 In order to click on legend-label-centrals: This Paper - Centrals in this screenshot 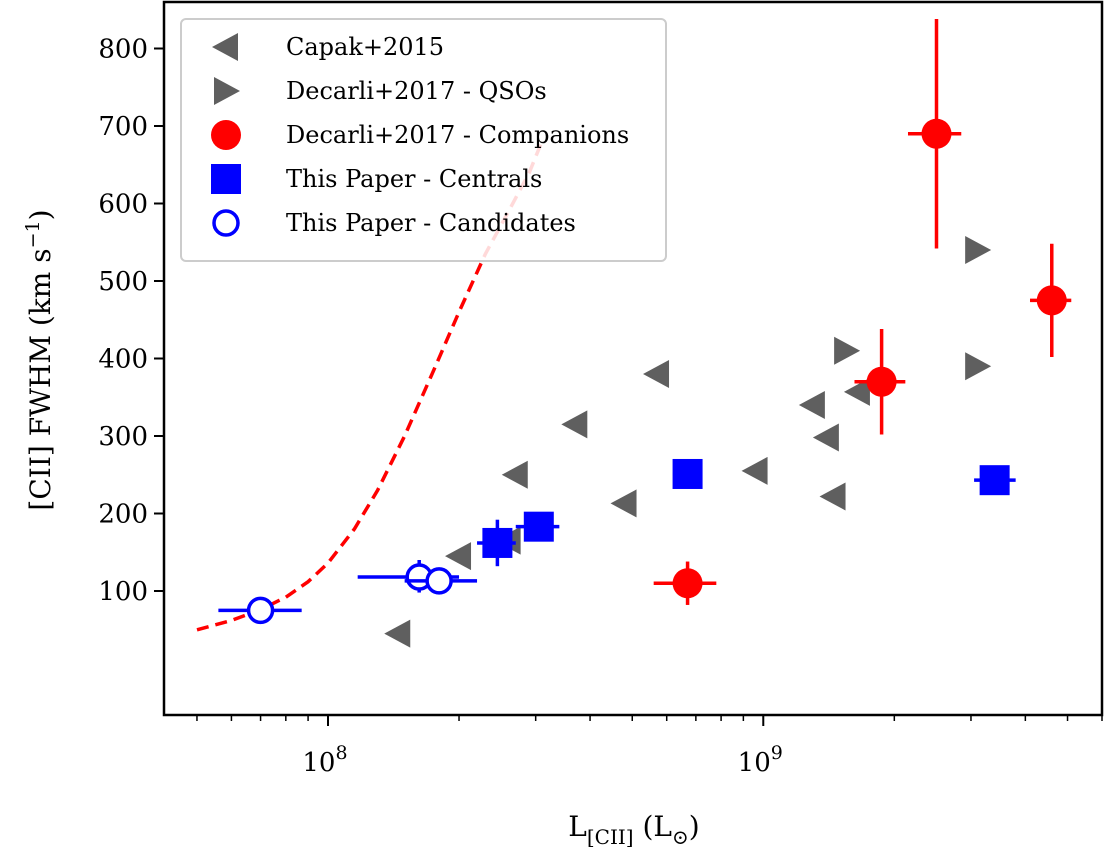, I will do `click(414, 179)`.